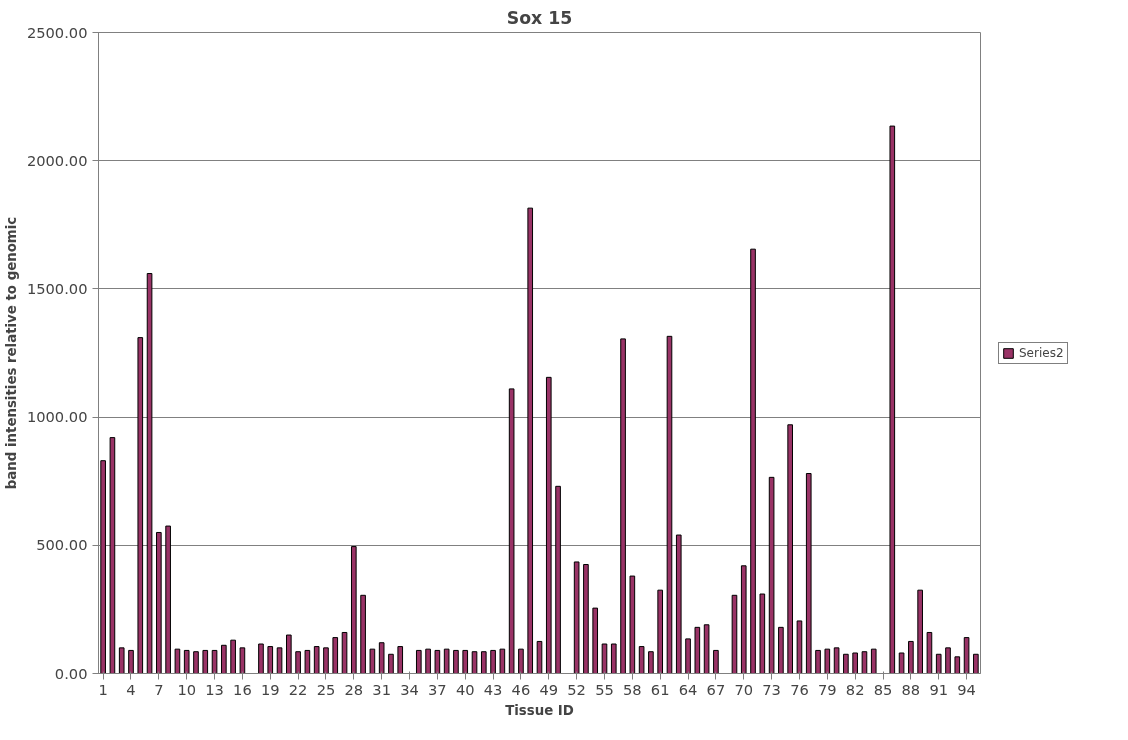 The height and width of the screenshot is (740, 1128). Describe the element at coordinates (744, 689) in the screenshot. I see `x-tick-label: 70` at that location.